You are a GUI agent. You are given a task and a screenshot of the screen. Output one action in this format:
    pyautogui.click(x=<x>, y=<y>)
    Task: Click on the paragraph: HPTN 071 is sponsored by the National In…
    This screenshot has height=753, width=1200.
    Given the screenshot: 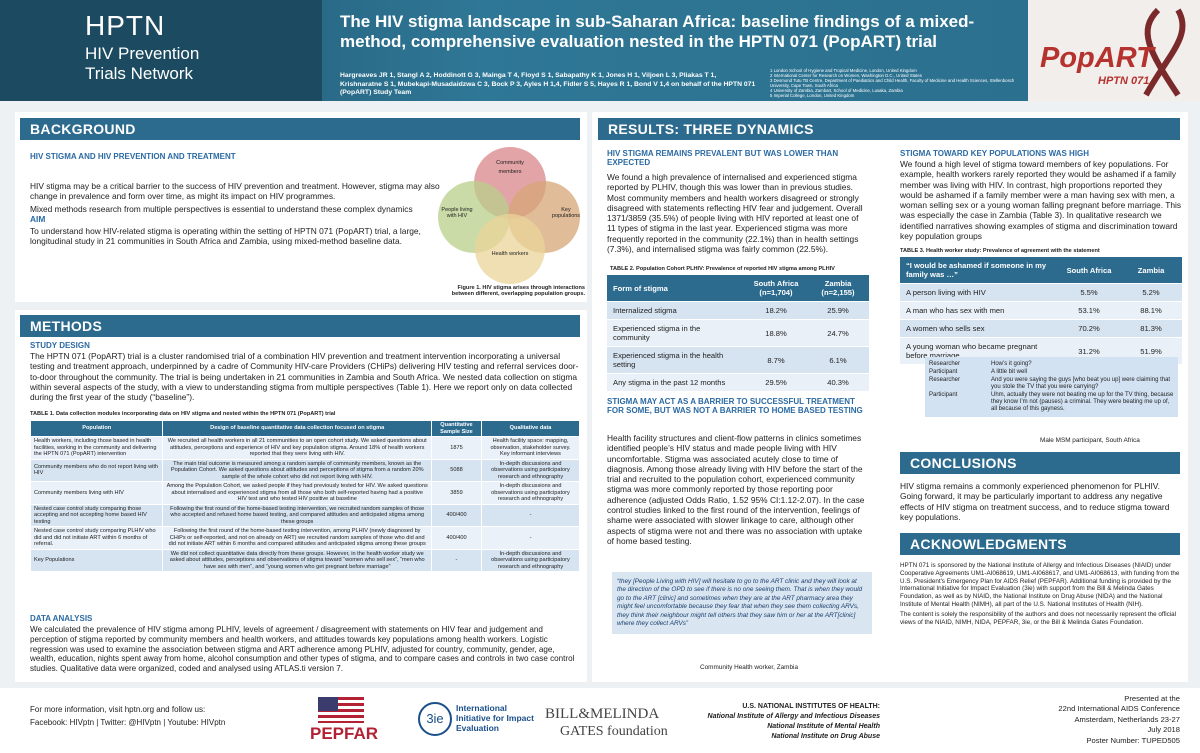 What is the action you would take?
    pyautogui.click(x=1040, y=585)
    